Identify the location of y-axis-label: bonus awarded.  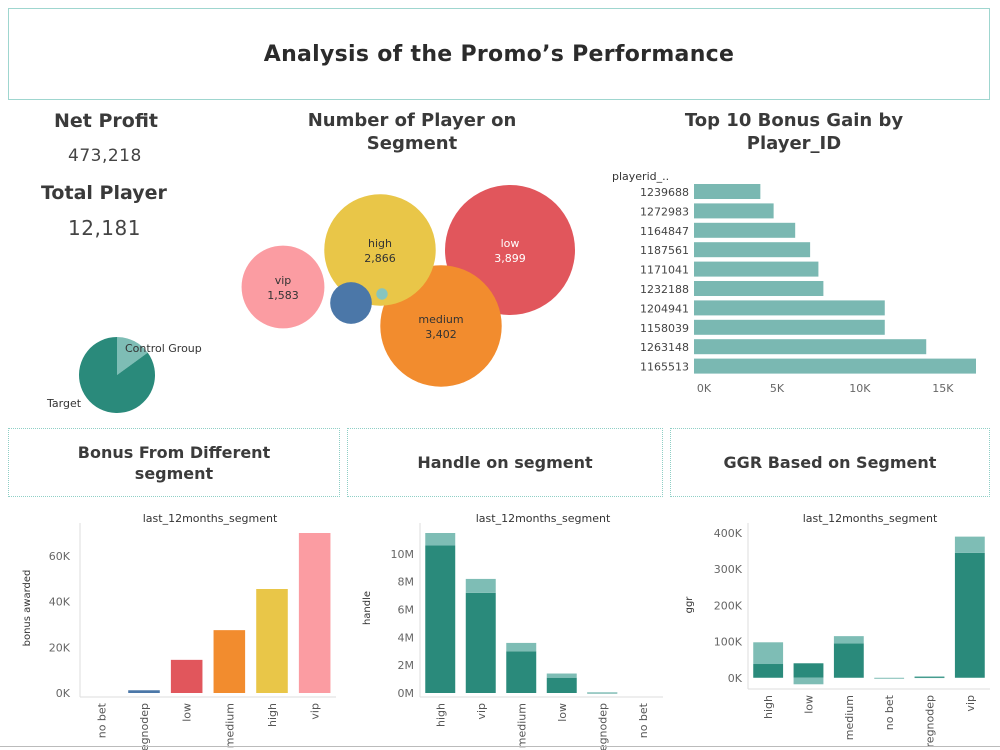
(27, 608).